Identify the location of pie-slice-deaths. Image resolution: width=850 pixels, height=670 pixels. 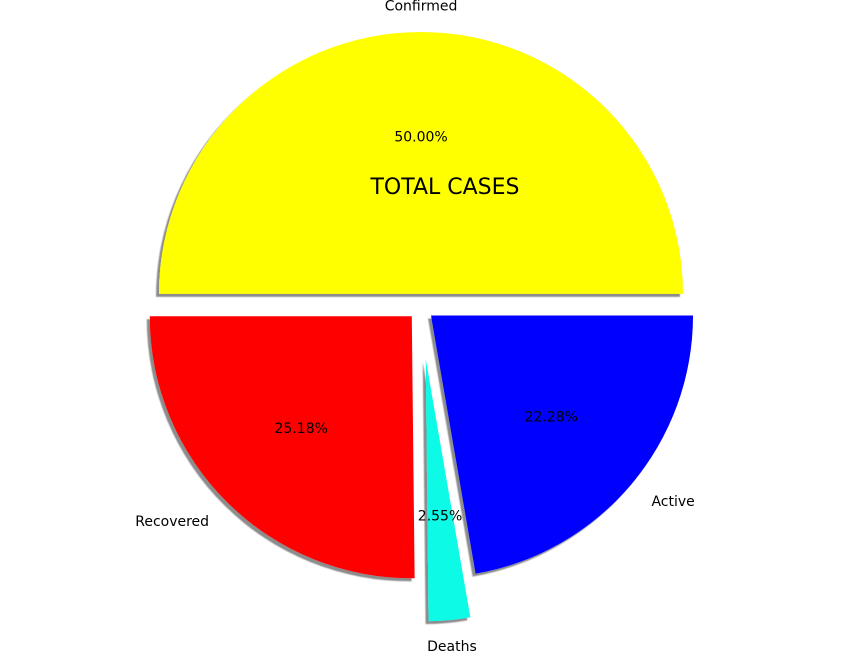
(448, 490).